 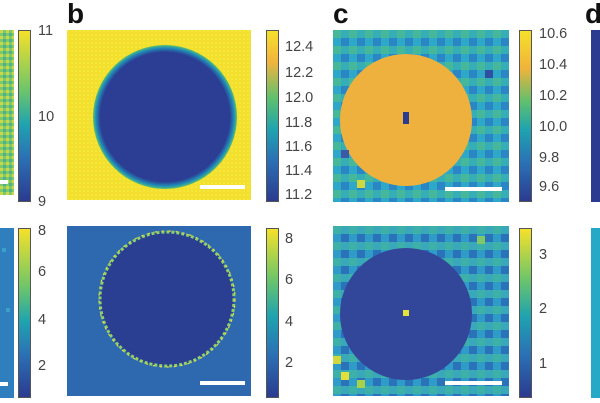 I want to click on colorbar-a-bottom-tick-1: 6, so click(x=42, y=272).